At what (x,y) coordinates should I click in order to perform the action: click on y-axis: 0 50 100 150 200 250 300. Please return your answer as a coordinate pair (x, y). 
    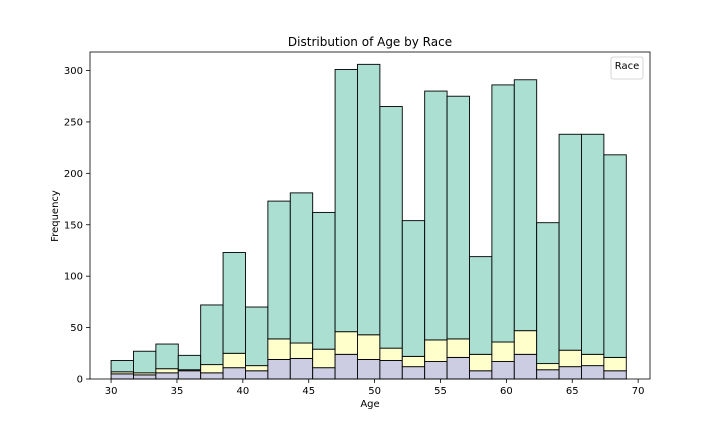
    Looking at the image, I should click on (77, 226).